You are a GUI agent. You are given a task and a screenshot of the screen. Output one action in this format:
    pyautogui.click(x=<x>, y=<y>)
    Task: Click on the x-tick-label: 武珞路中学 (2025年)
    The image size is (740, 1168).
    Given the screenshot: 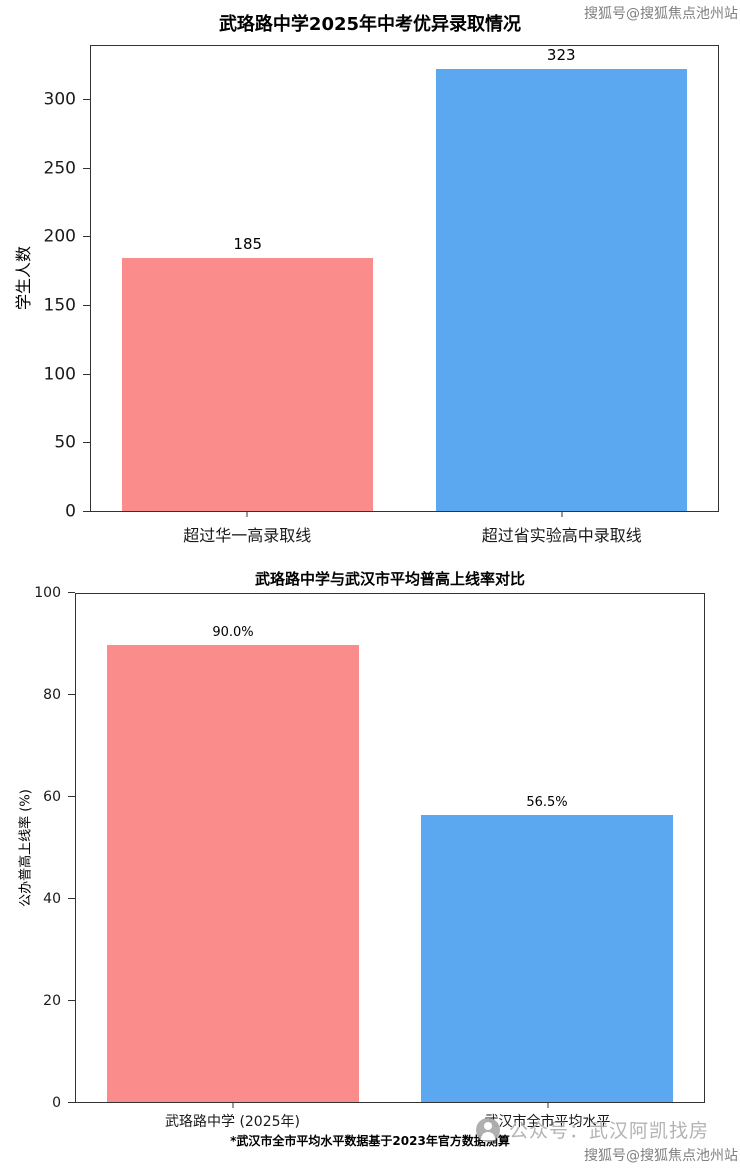 What is the action you would take?
    pyautogui.click(x=232, y=1122)
    